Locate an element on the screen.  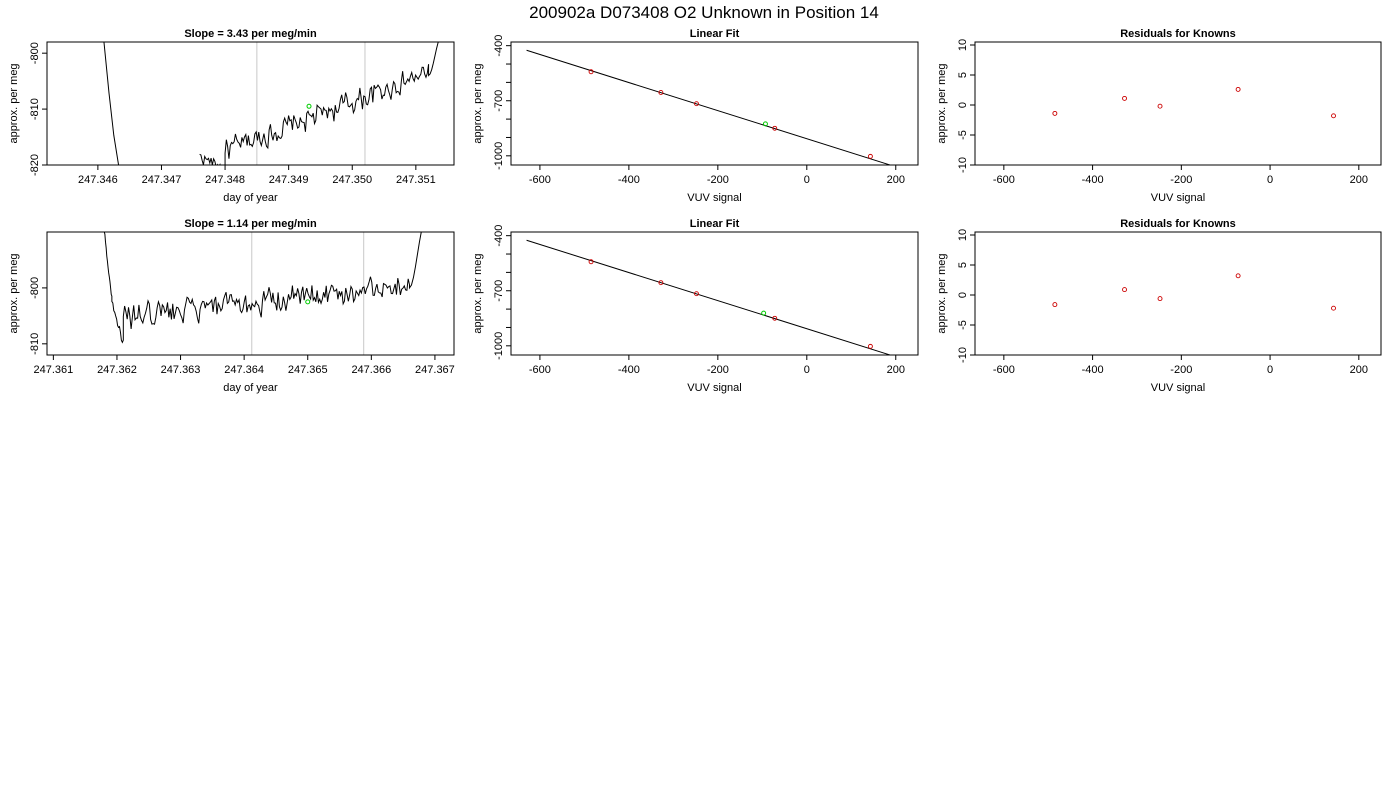
x-tick-label: 247.349 is located at coordinates (289, 180).